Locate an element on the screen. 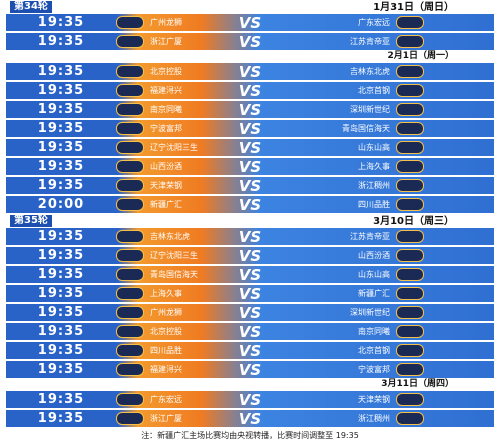 The width and height of the screenshot is (500, 442). footnote: 注：新疆广汇主场比赛均由央视转播，比赛时间调整至 19:35 is located at coordinates (250, 435).